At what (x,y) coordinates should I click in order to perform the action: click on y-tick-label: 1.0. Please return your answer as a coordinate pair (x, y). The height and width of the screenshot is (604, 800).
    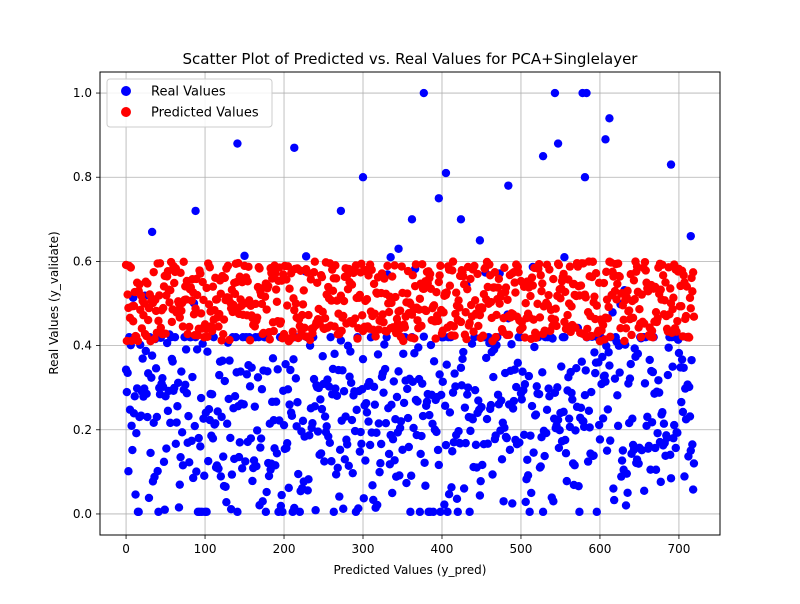
    Looking at the image, I should click on (82, 93).